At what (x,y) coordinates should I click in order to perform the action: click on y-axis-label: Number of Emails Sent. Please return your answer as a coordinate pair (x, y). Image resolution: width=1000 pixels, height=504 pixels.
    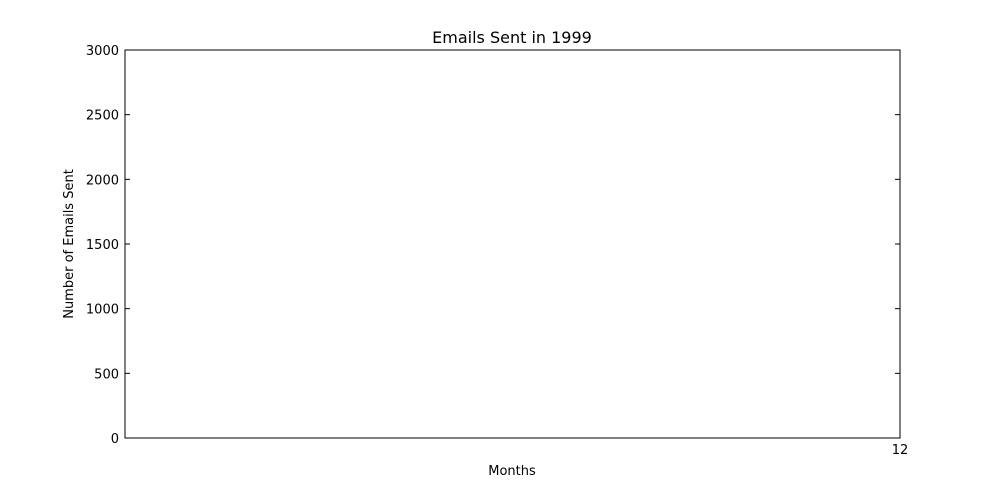
    Looking at the image, I should click on (69, 244).